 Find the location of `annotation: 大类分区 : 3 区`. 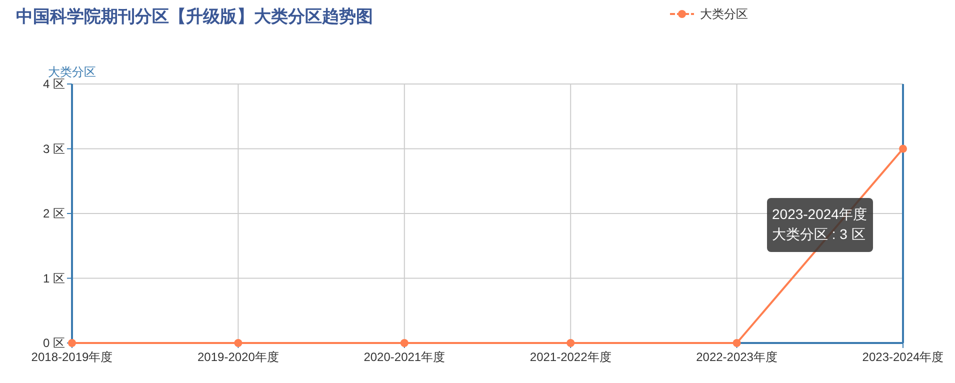

annotation: 大类分区 : 3 区 is located at coordinates (819, 234).